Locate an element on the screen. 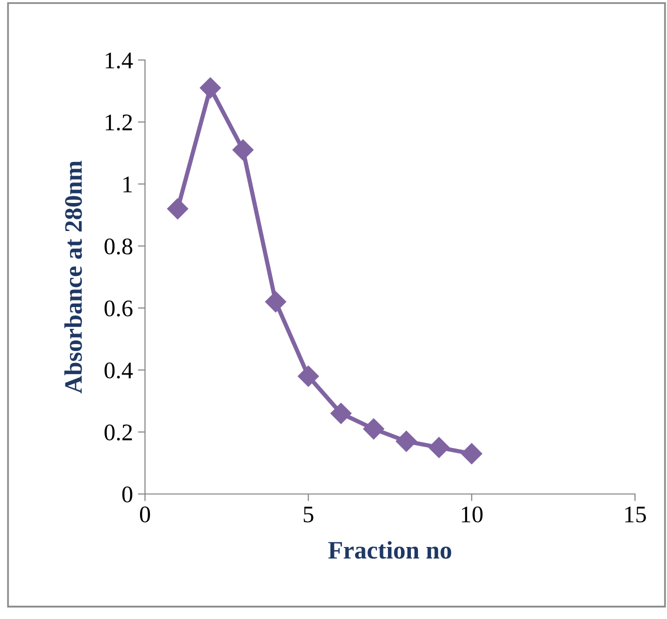 This screenshot has width=667, height=619. x-tick-label: 15 is located at coordinates (635, 514).